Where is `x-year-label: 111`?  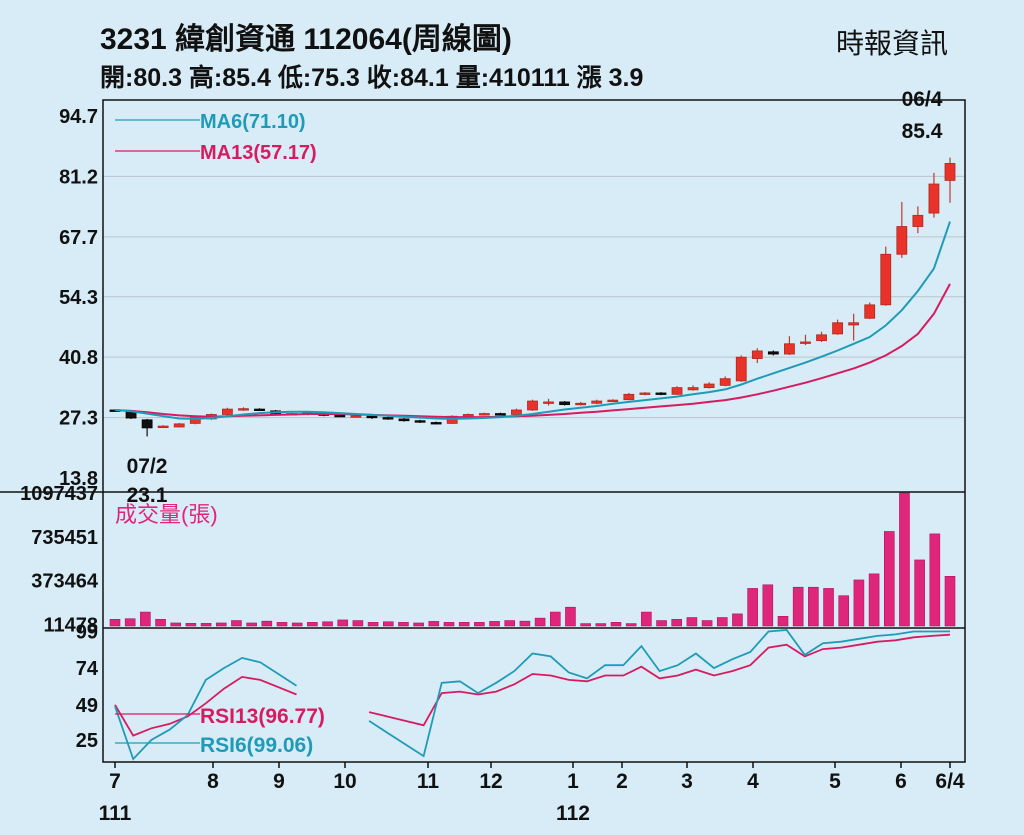
x-year-label: 111 is located at coordinates (115, 813).